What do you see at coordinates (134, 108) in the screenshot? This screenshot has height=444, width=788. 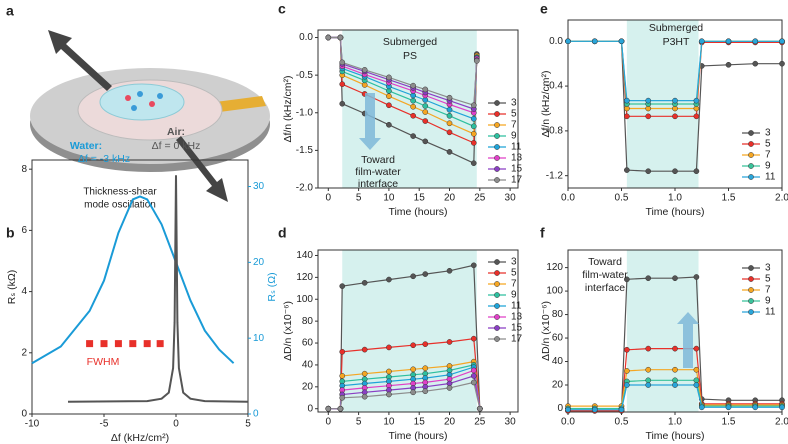 I see `molecule` at bounding box center [134, 108].